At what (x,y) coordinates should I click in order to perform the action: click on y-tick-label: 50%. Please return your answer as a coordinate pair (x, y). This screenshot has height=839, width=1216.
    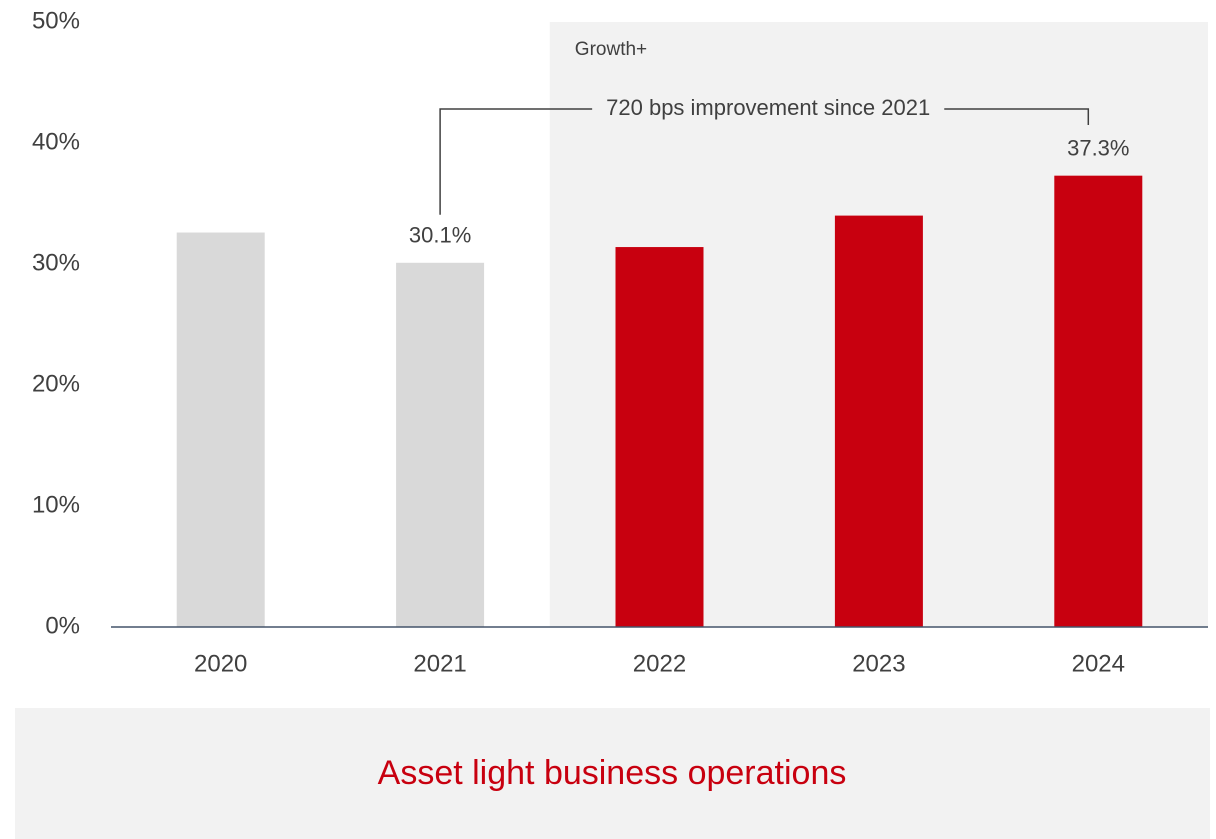
    Looking at the image, I should click on (56, 20).